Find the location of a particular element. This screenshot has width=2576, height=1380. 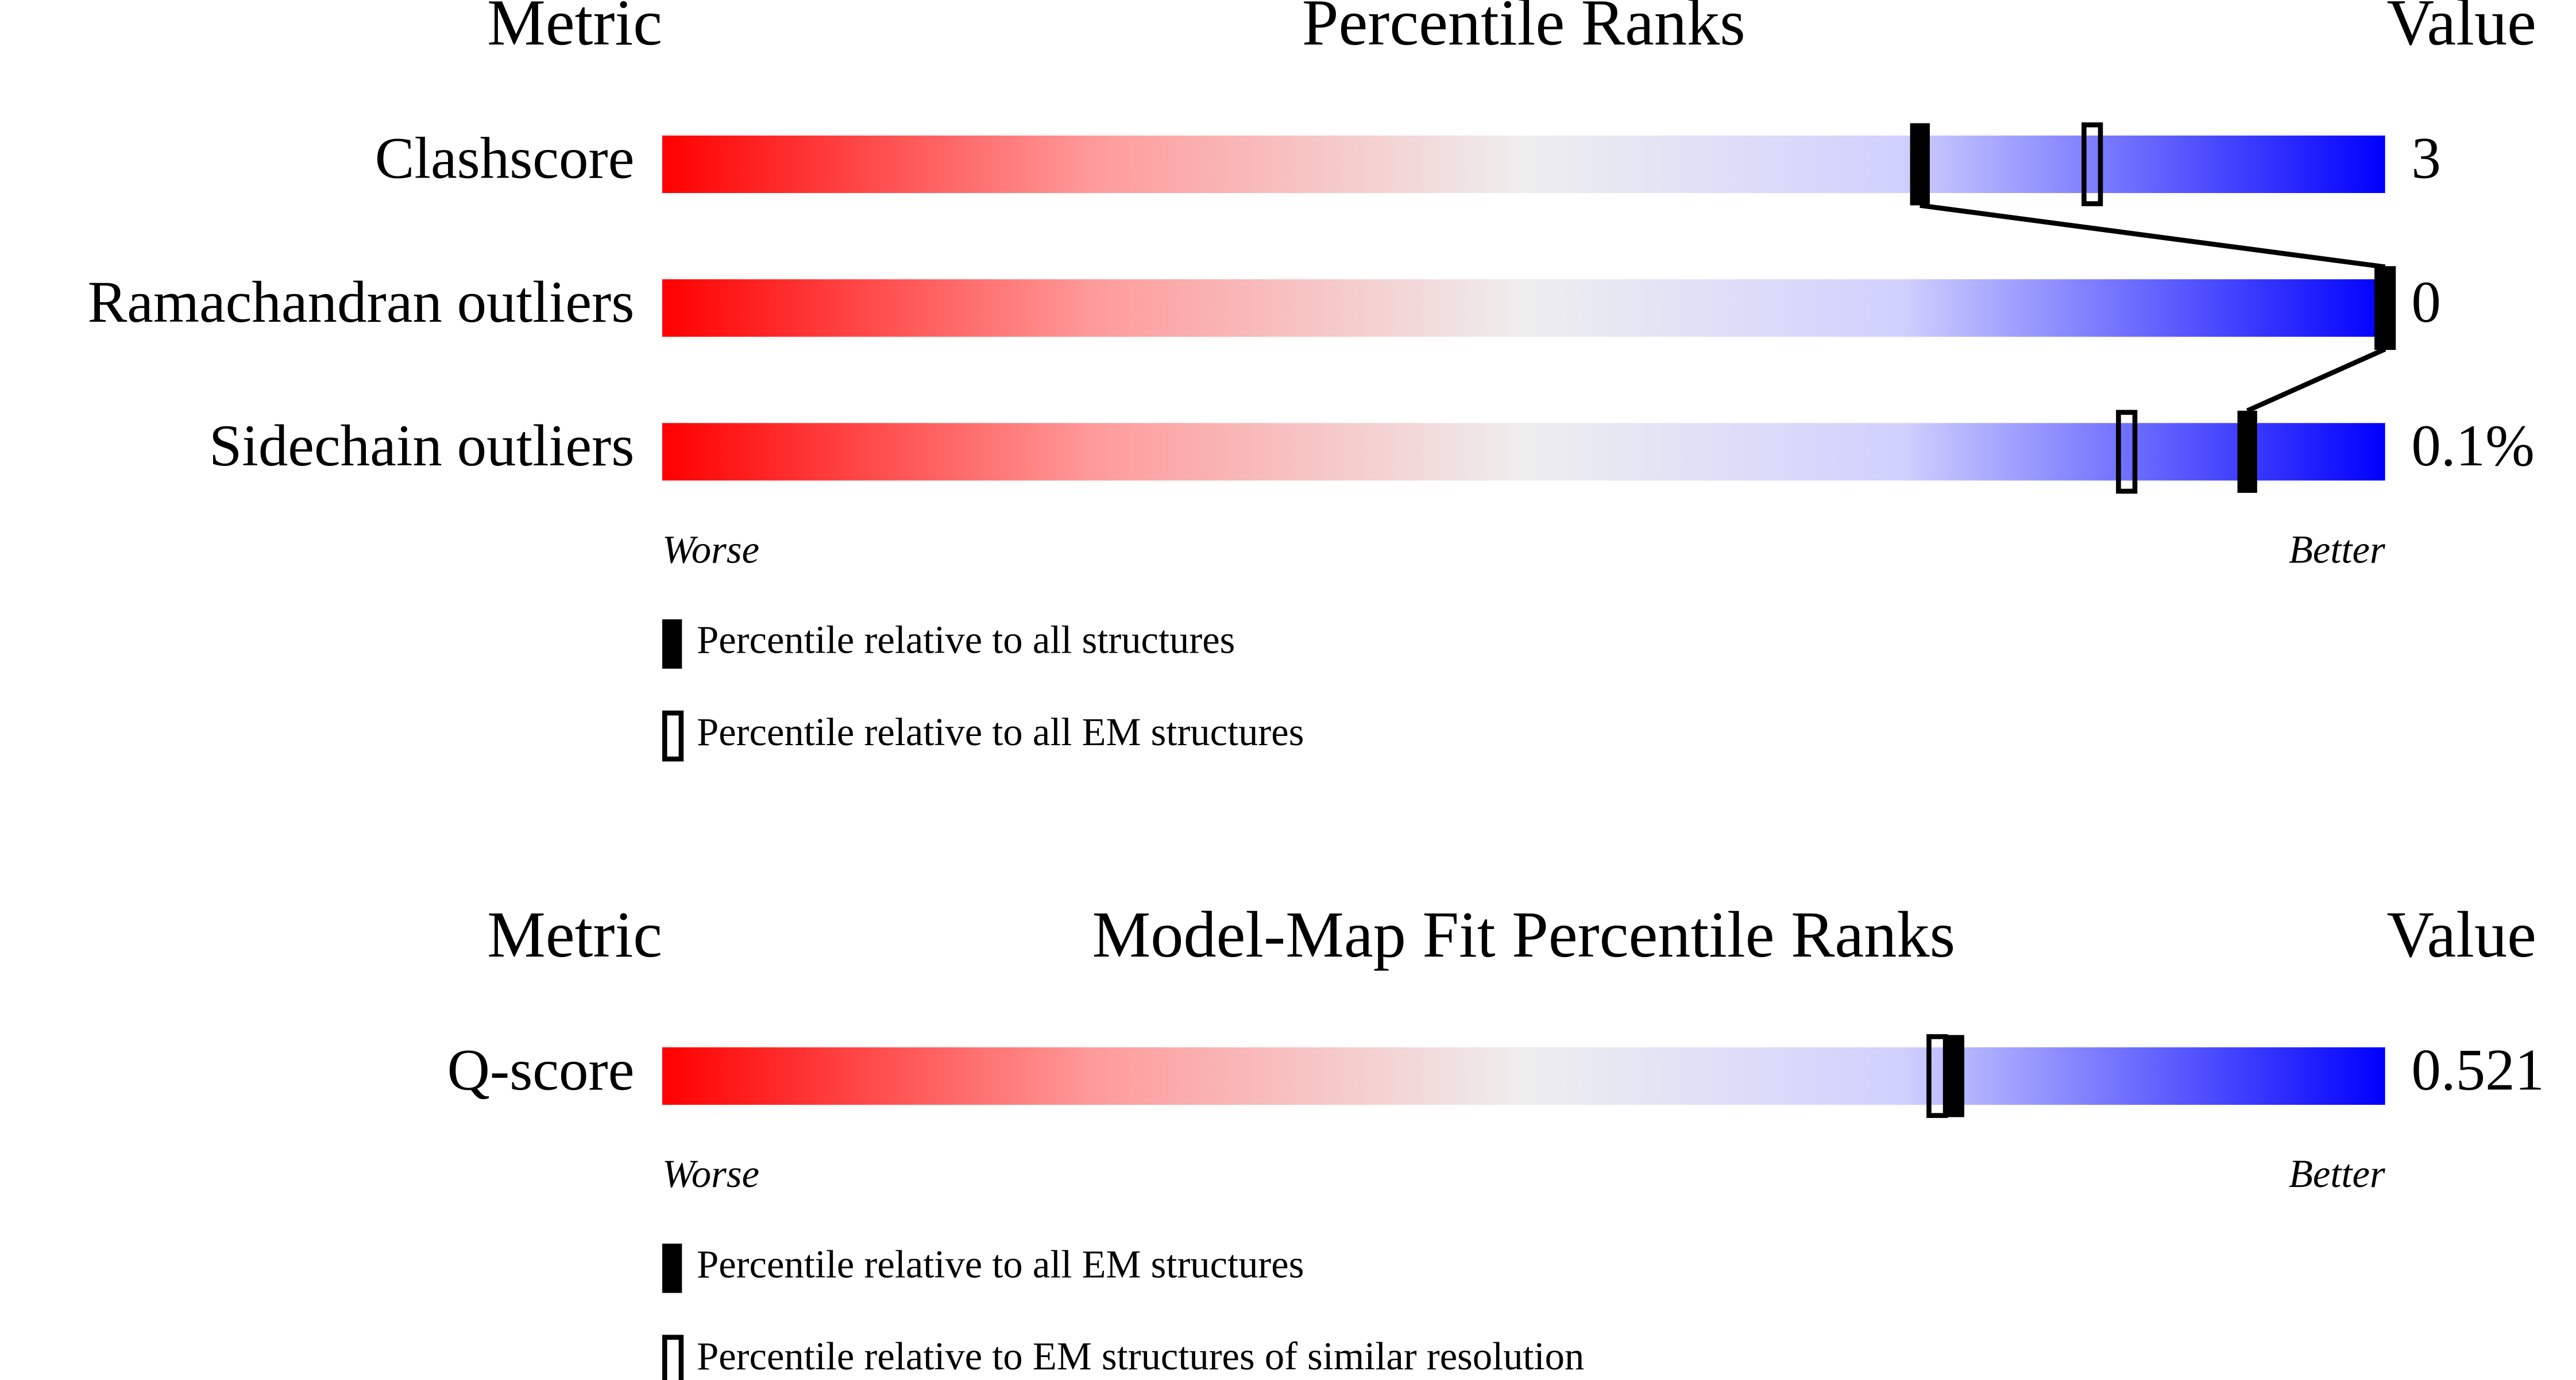

metric-label: Clashscore is located at coordinates (505, 158).